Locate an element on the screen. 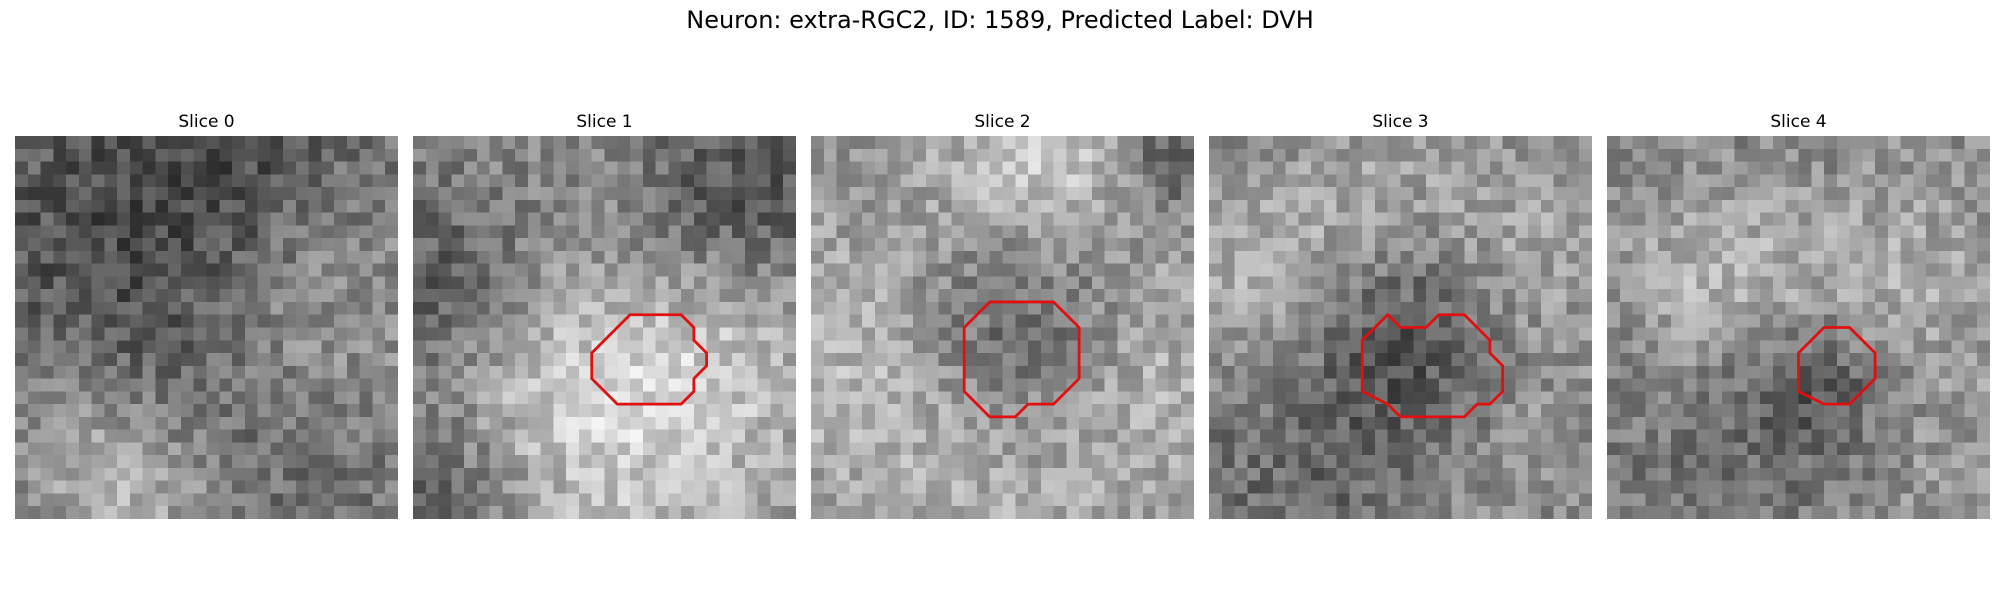 The image size is (2000, 600). slice-panel-0: Slice 0 is located at coordinates (206, 314).